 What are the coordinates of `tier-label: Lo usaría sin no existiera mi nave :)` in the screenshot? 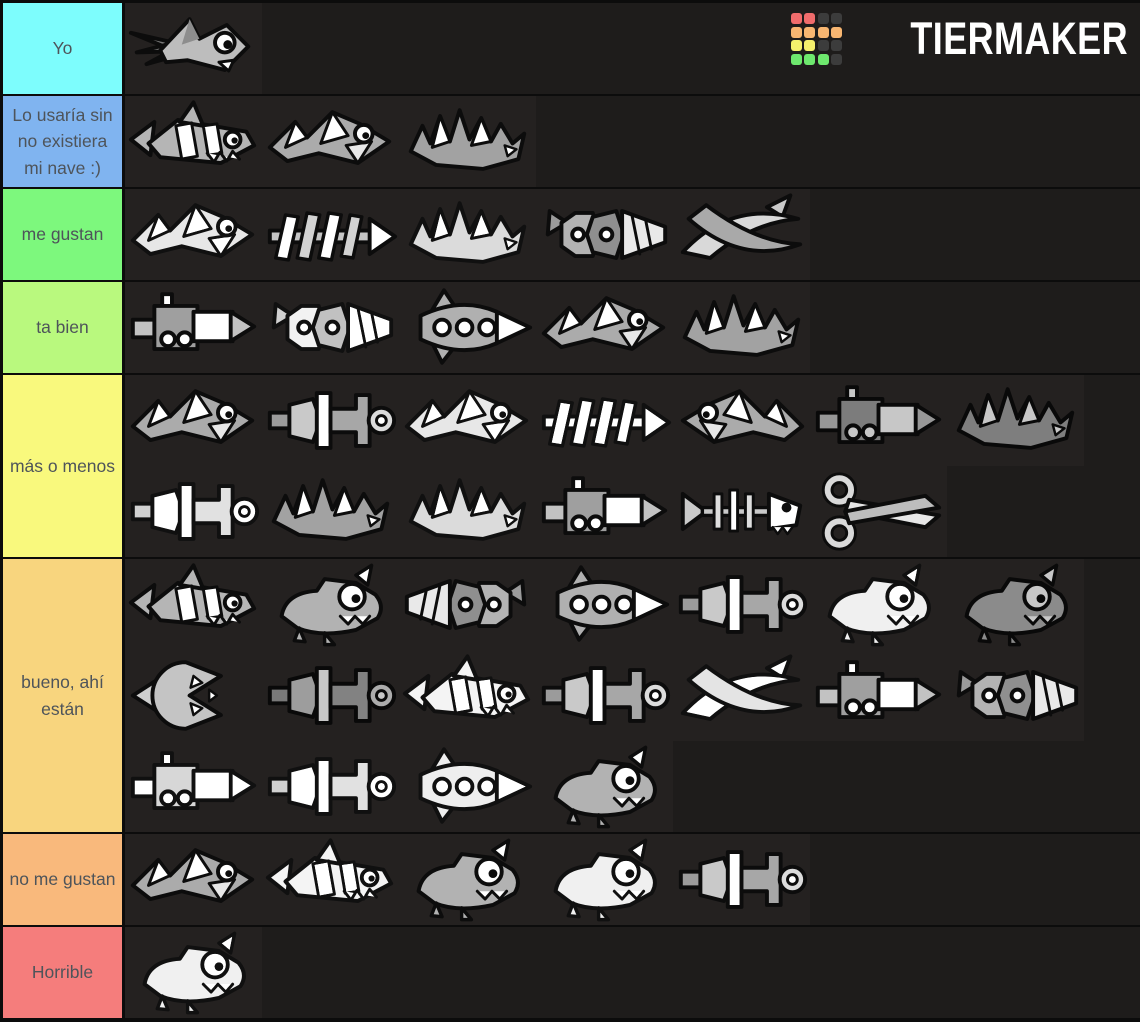 It's located at (64, 141).